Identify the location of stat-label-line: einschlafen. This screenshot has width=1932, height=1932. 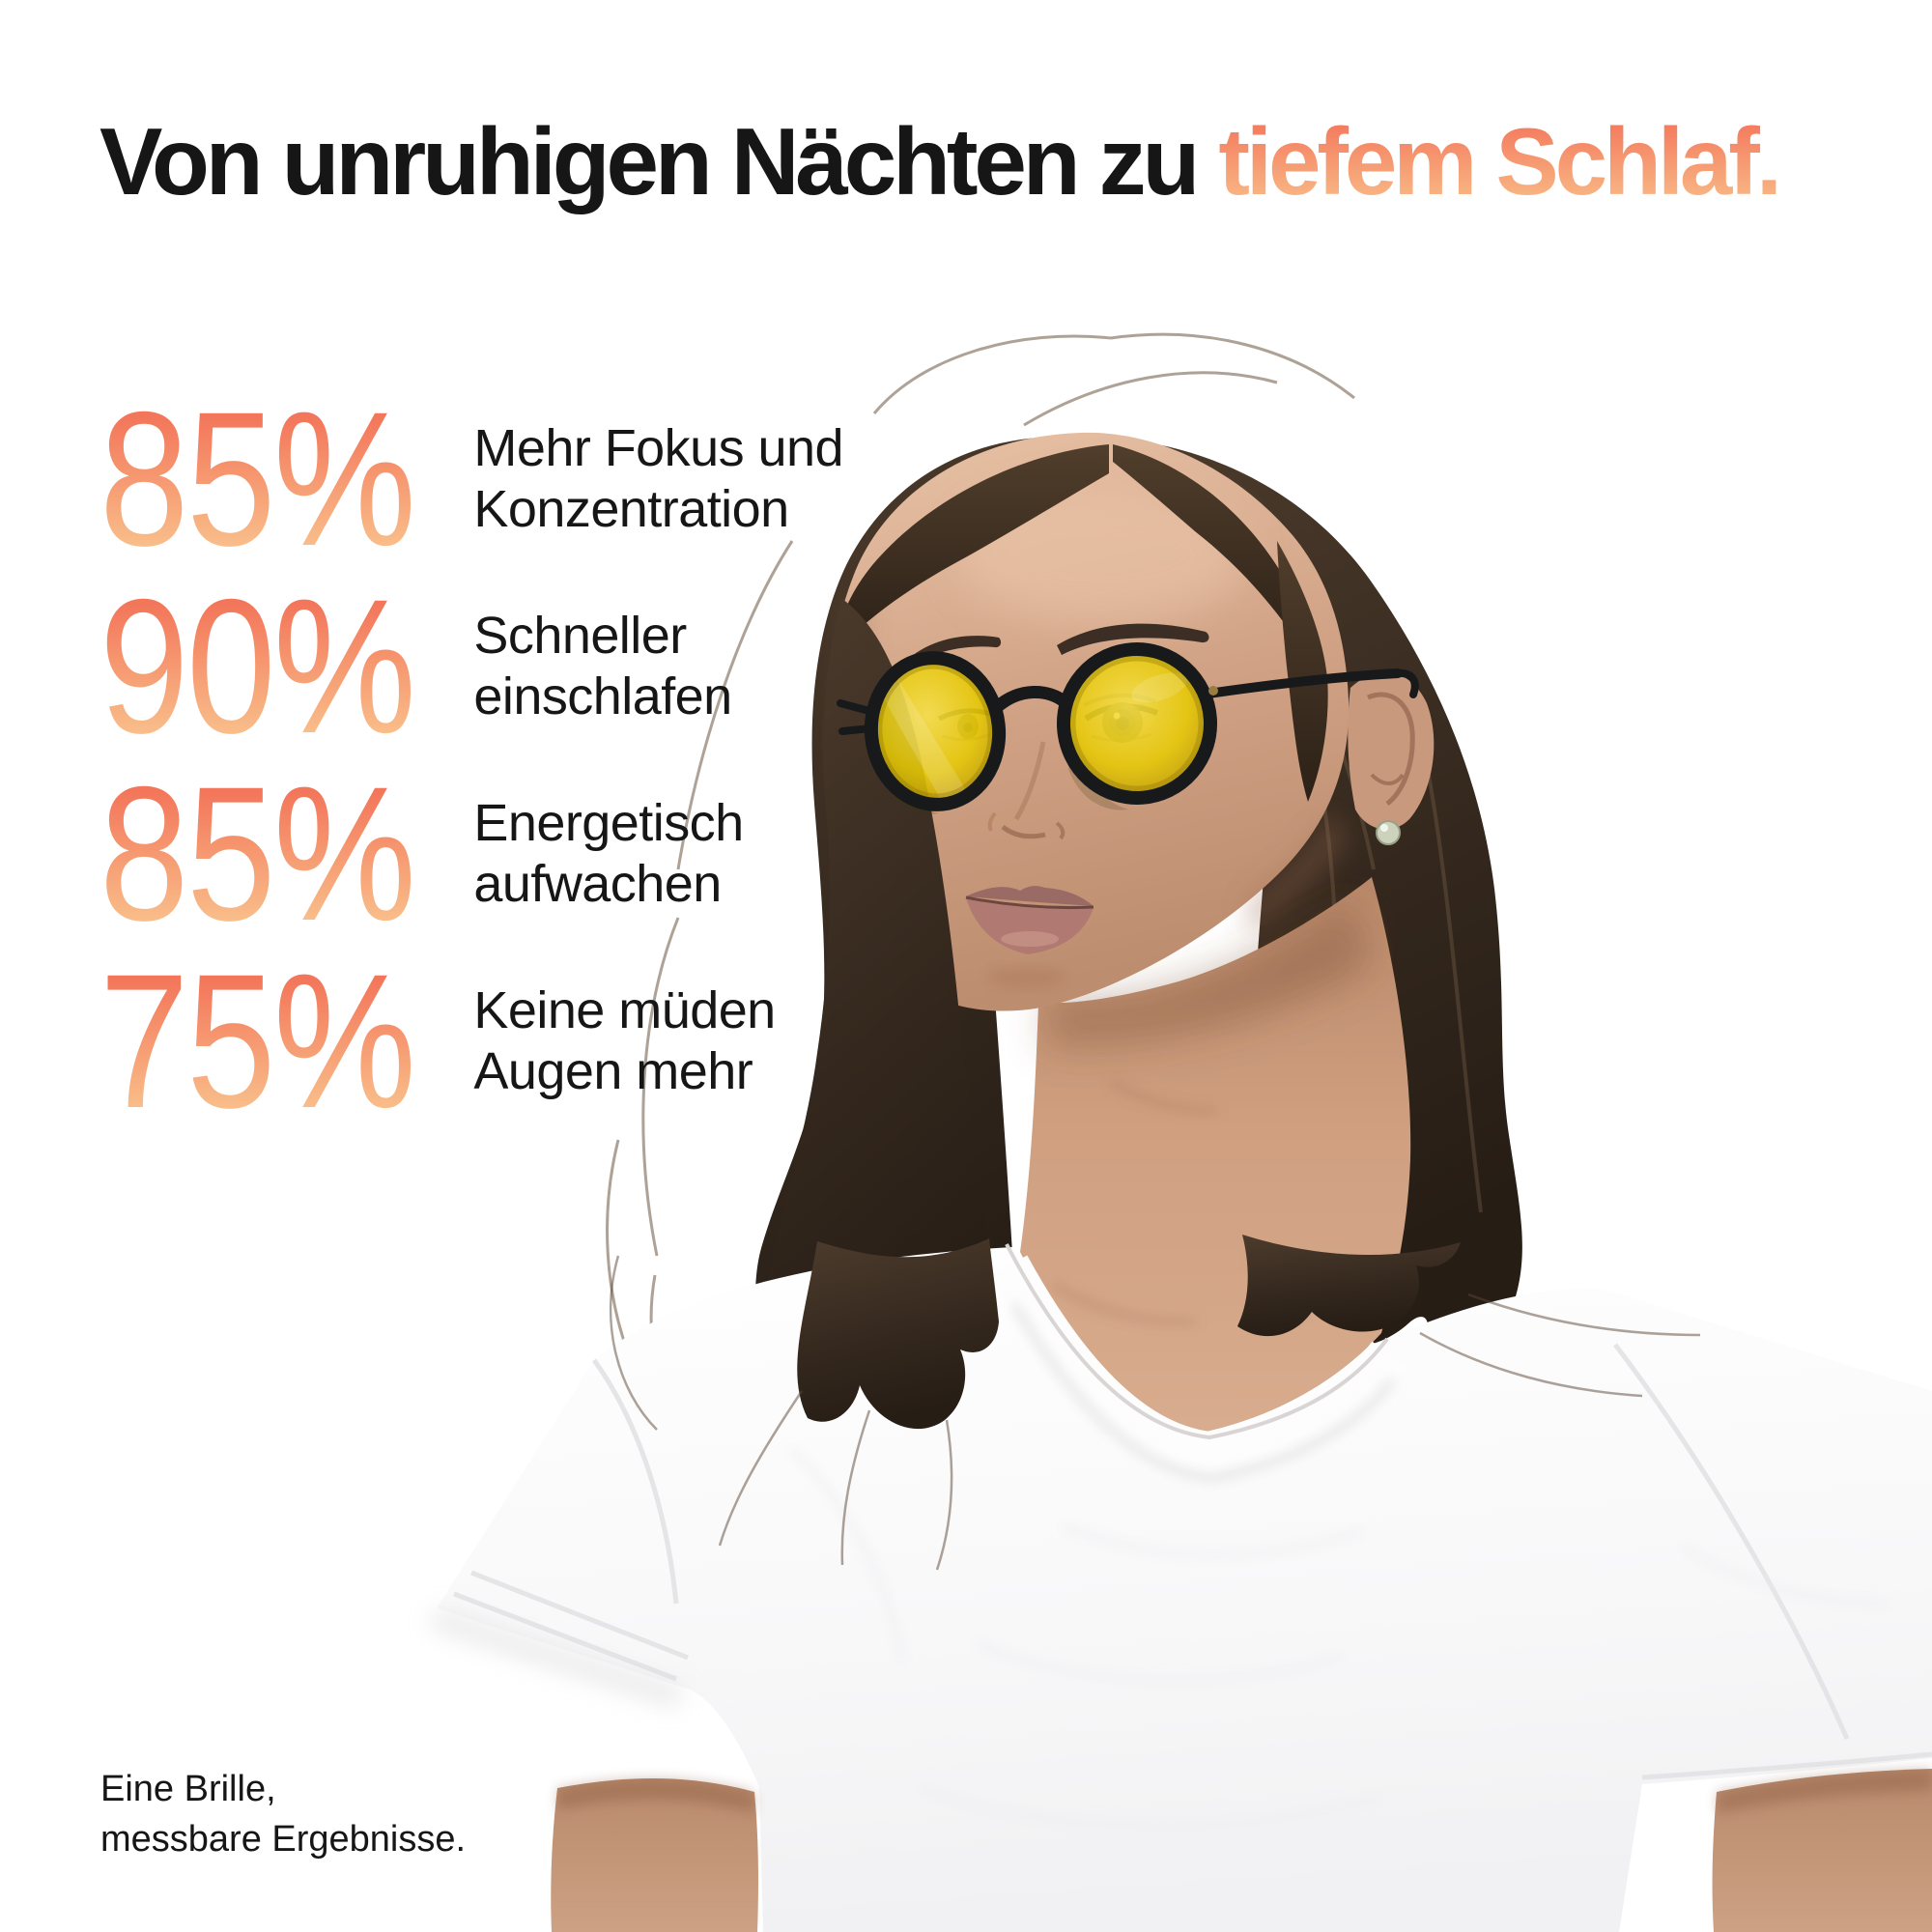
(602, 696).